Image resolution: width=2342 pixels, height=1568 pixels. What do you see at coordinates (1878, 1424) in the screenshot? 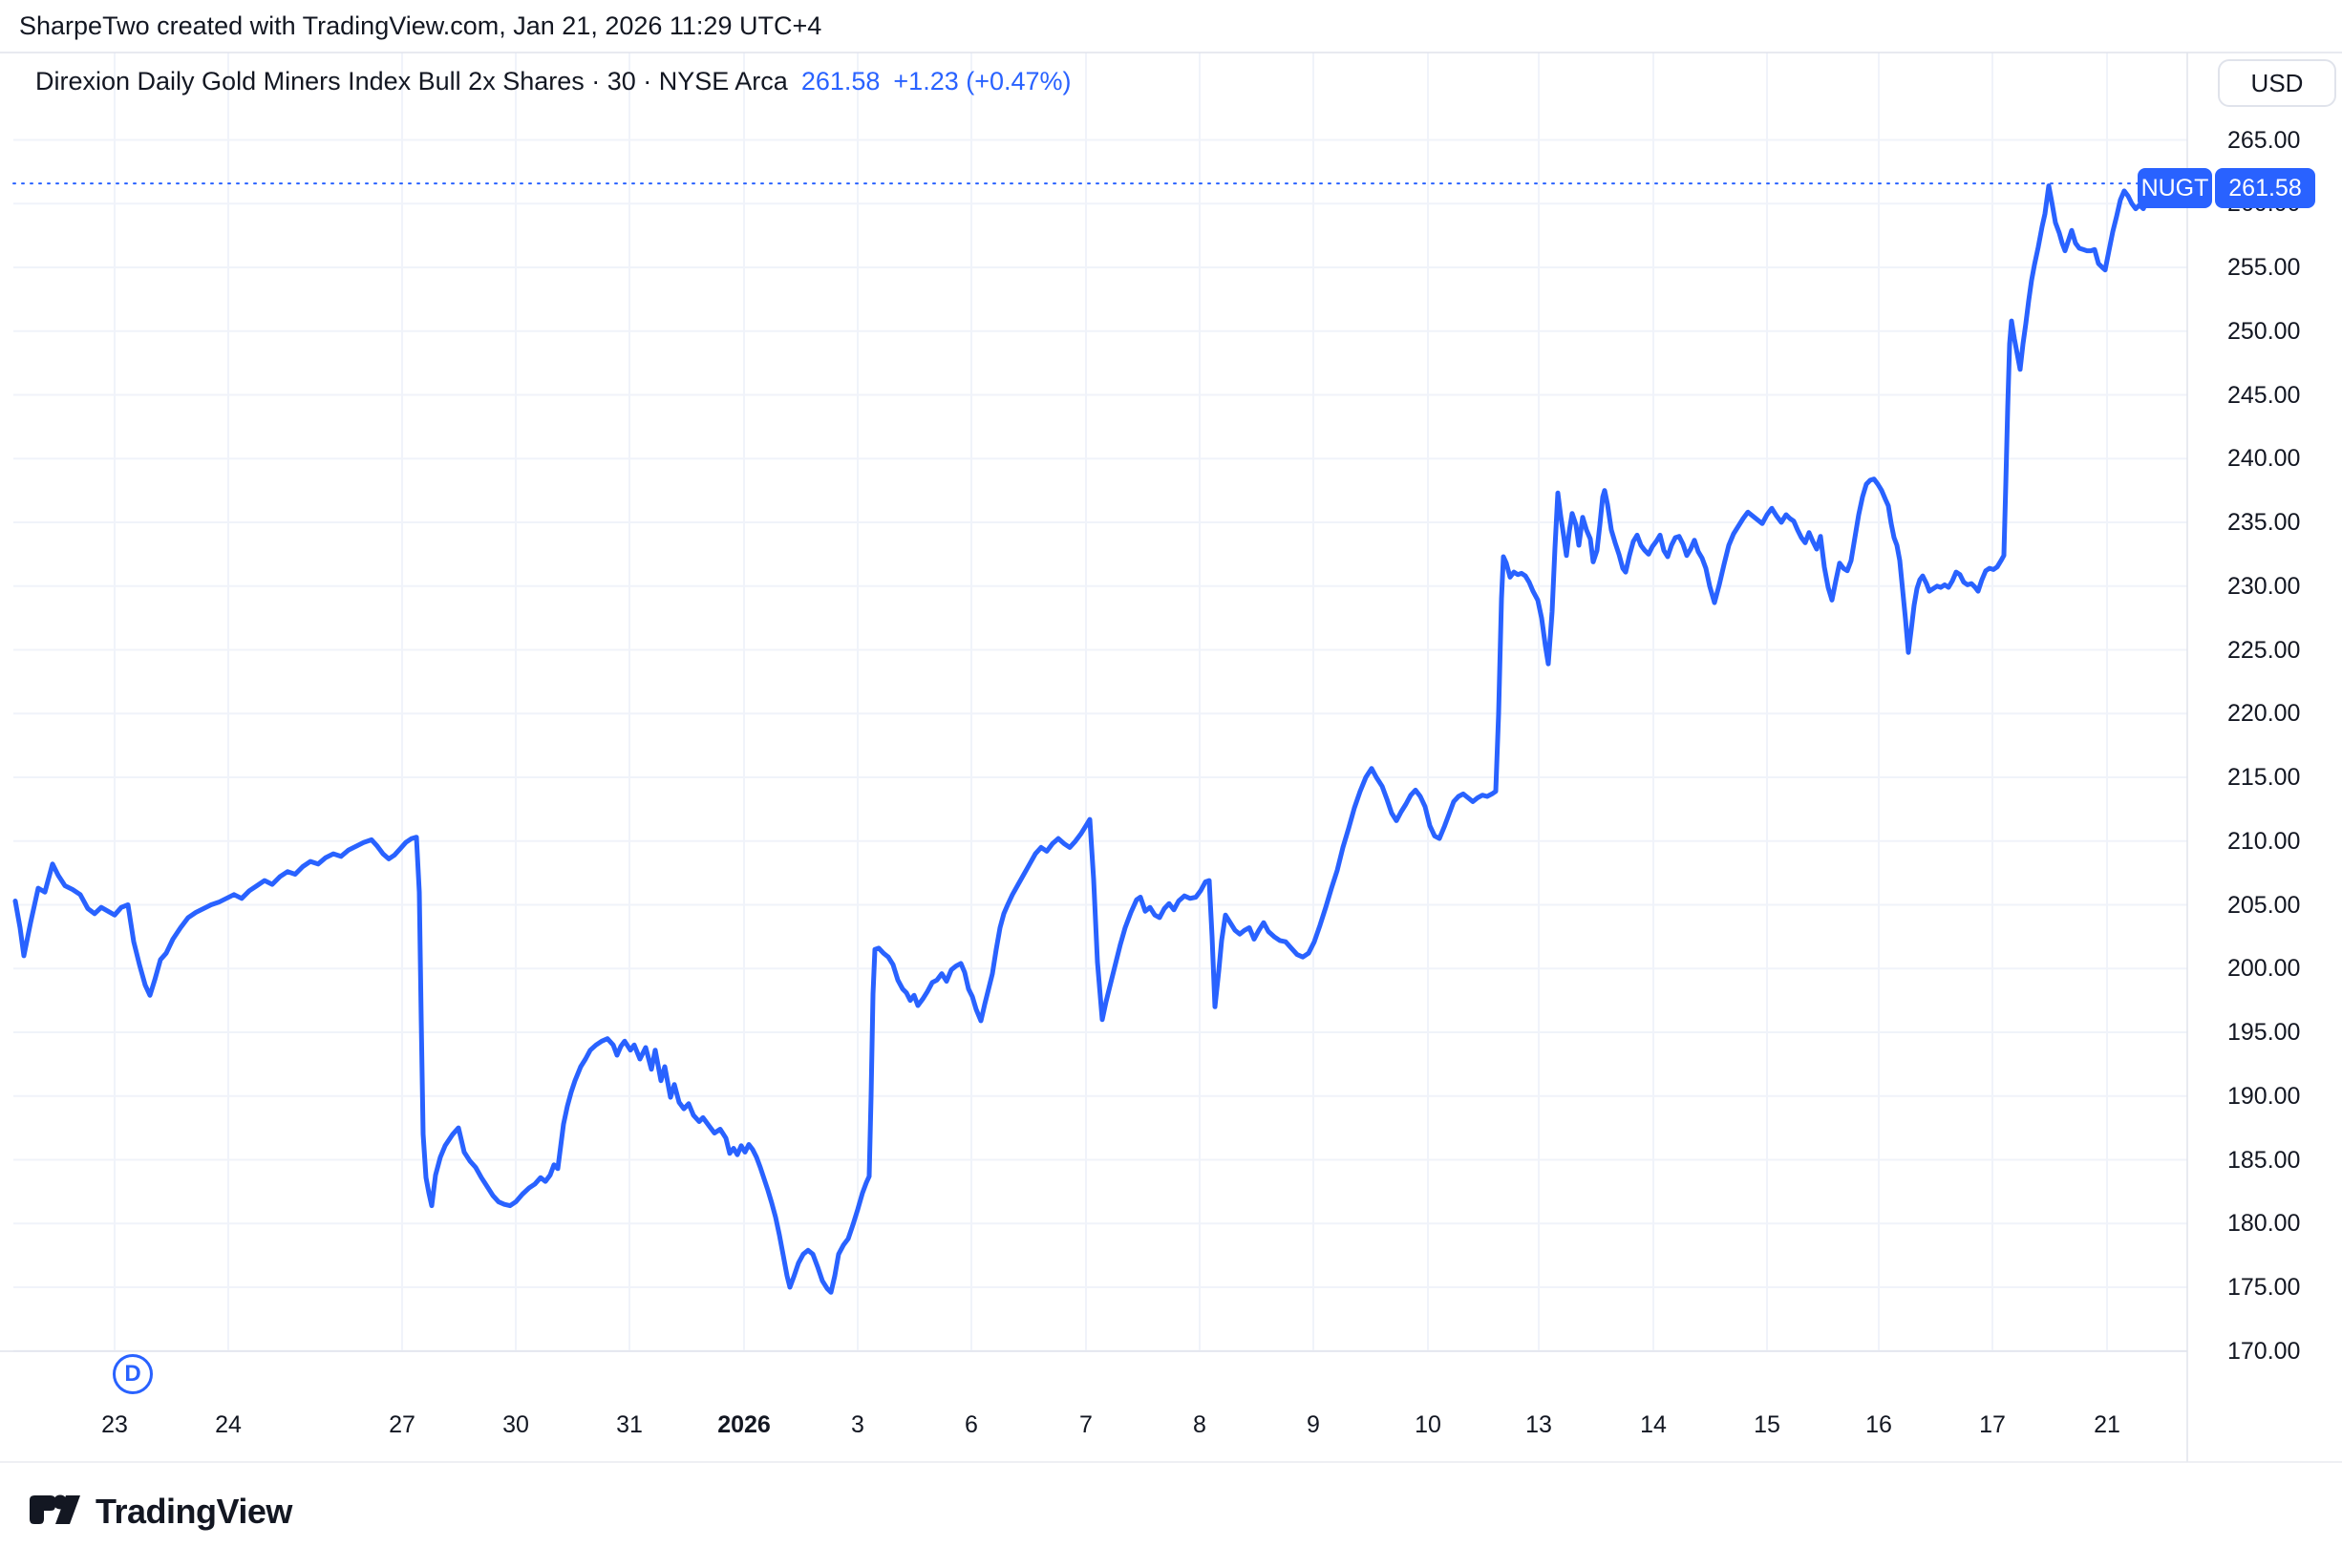
I see `time-axis-label: 16` at bounding box center [1878, 1424].